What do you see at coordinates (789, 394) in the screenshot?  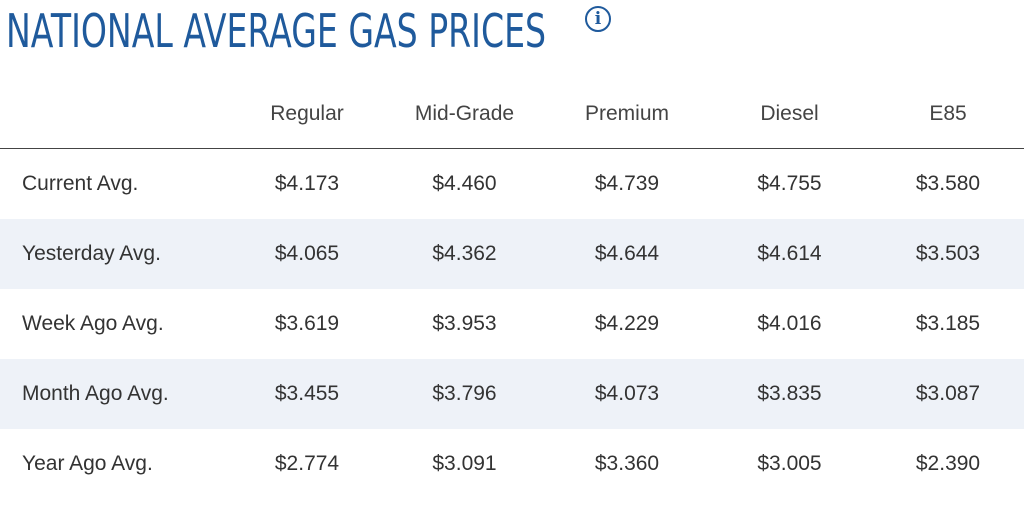 I see `price-cell: $3.835` at bounding box center [789, 394].